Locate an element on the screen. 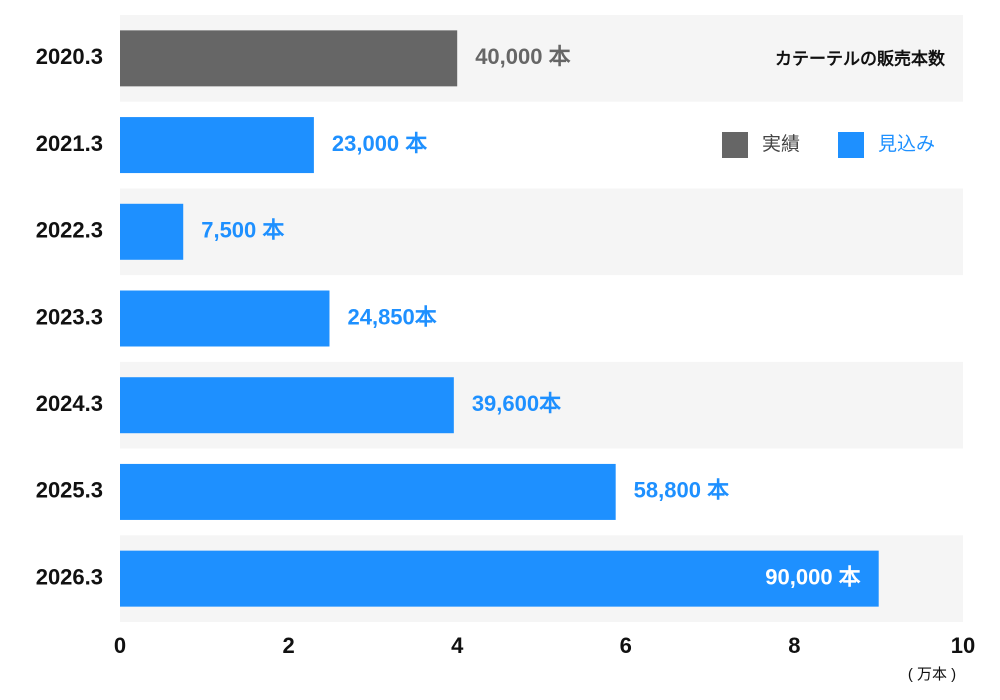  y-tick-label: 2024.3 is located at coordinates (69, 403).